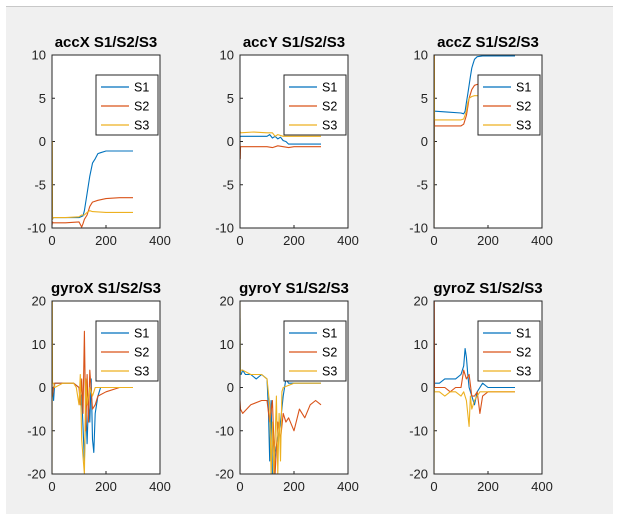  I want to click on subplot-accx-s1-s2-s3: accX S1/S2/S3 -10 -5 0 5 10 0 200 400 S1 S2 S3, so click(99, 141).